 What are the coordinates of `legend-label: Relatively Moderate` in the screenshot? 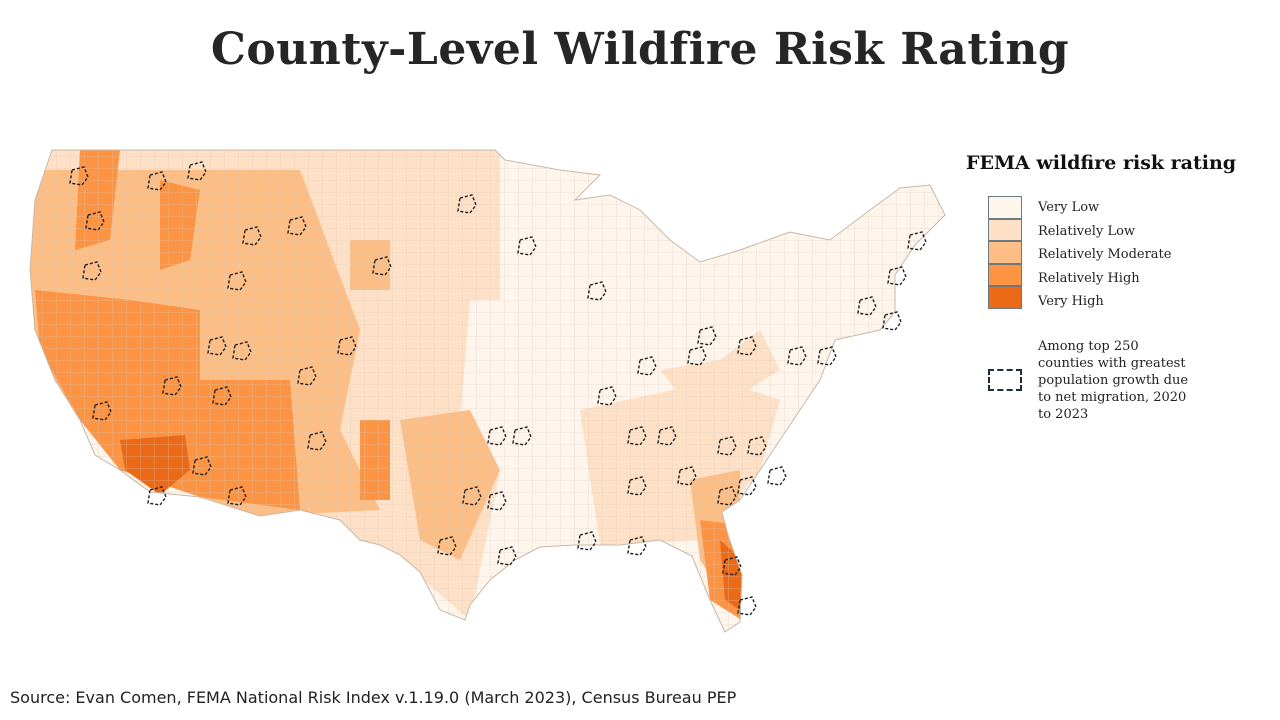 It's located at (1105, 255).